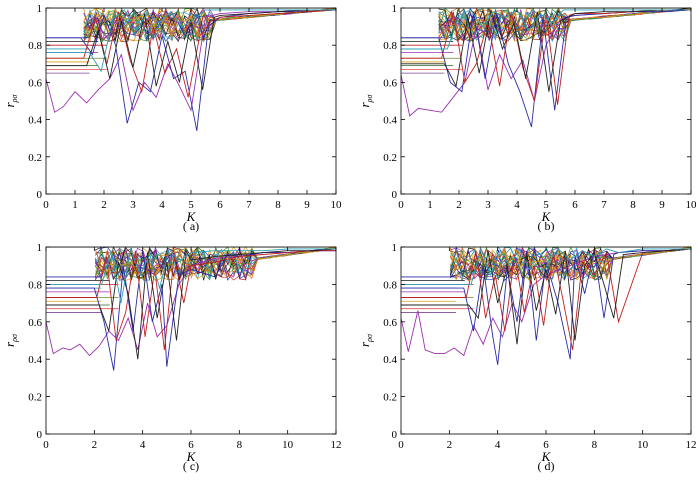  What do you see at coordinates (191, 466) in the screenshot?
I see `panel-caption: ( c)` at bounding box center [191, 466].